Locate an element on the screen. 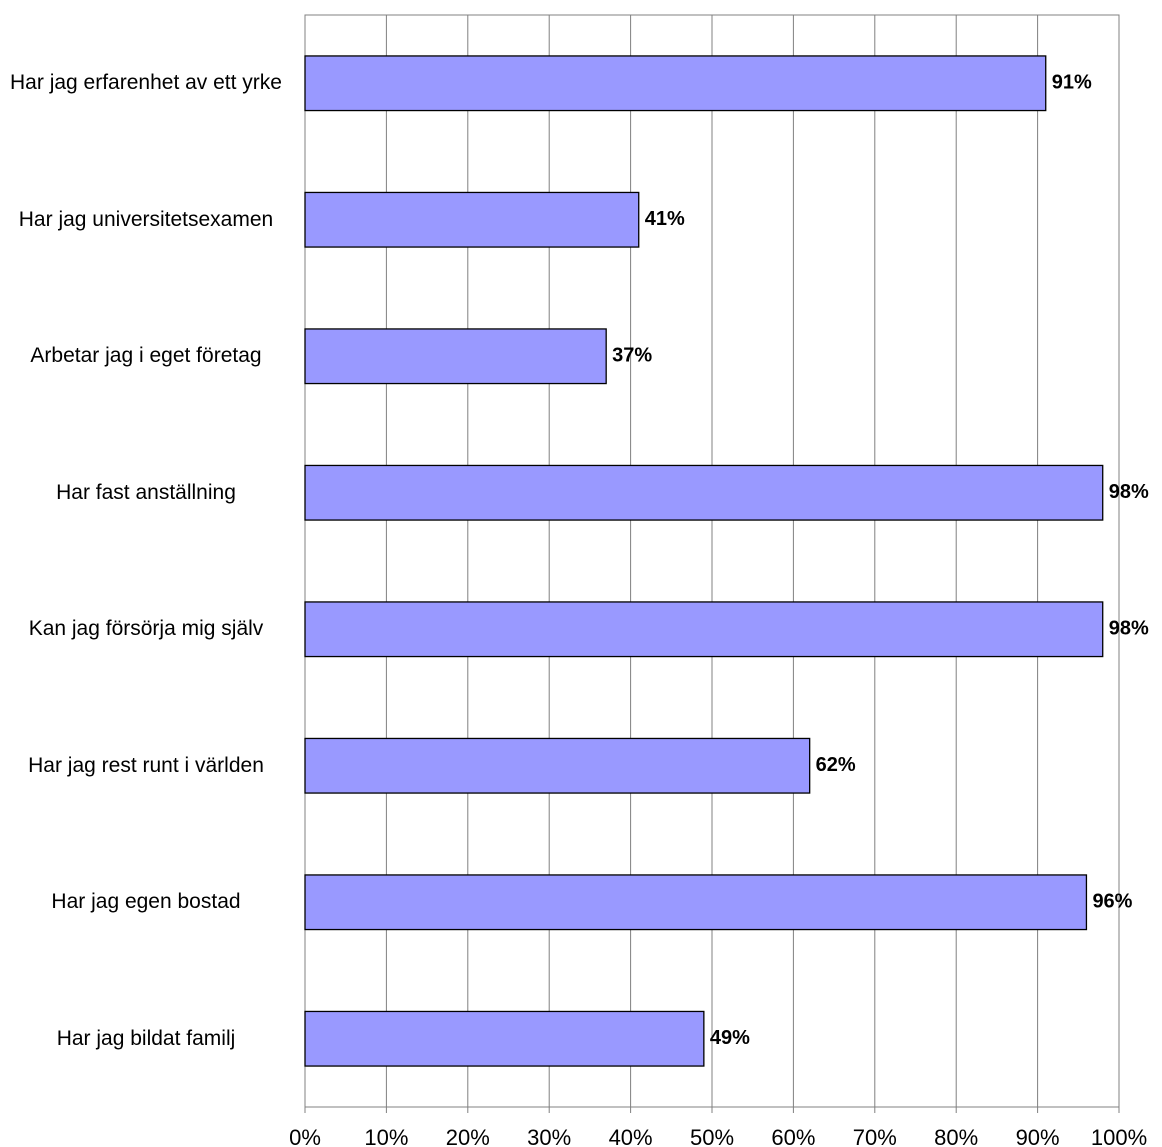 This screenshot has width=1162, height=1147. category-label: Har jag bildat familj is located at coordinates (146, 1038).